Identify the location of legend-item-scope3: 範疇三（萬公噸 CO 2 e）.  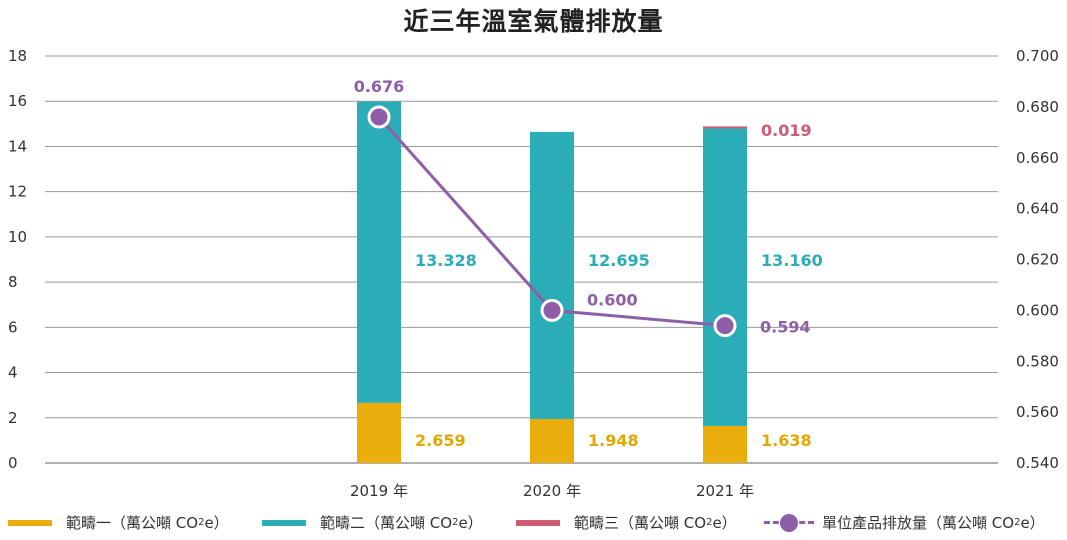
(626, 522).